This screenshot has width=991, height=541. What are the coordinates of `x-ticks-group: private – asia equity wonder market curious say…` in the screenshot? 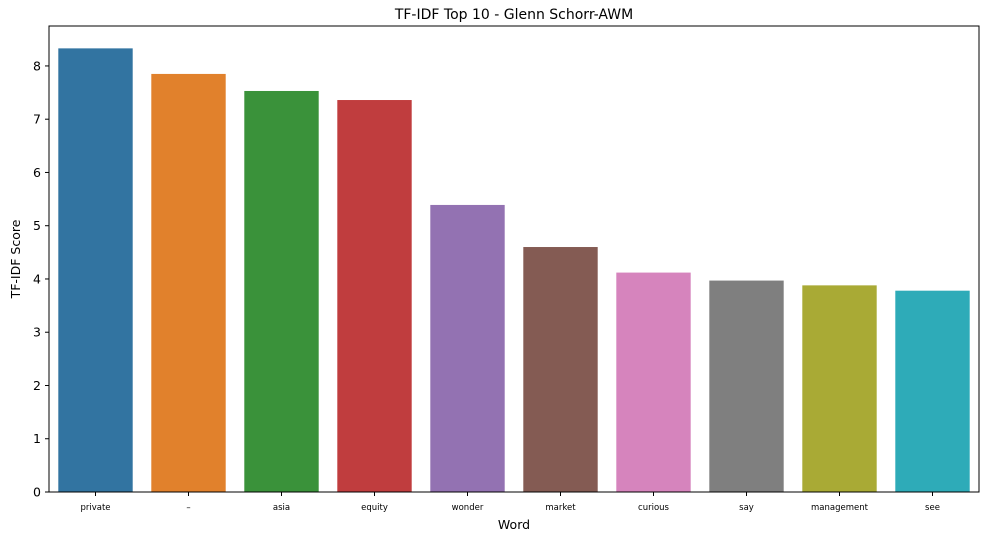 It's located at (510, 502).